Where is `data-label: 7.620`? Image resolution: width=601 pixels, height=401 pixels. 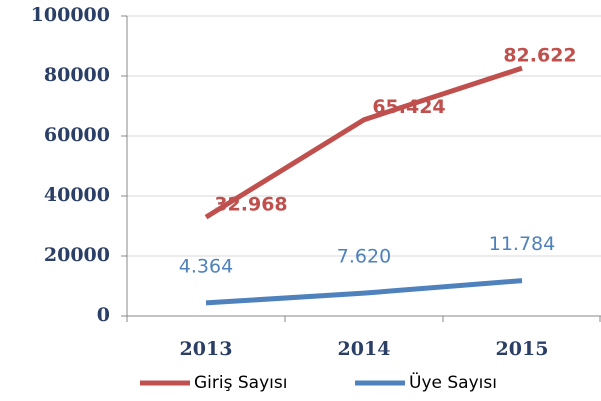
data-label: 7.620 is located at coordinates (364, 257).